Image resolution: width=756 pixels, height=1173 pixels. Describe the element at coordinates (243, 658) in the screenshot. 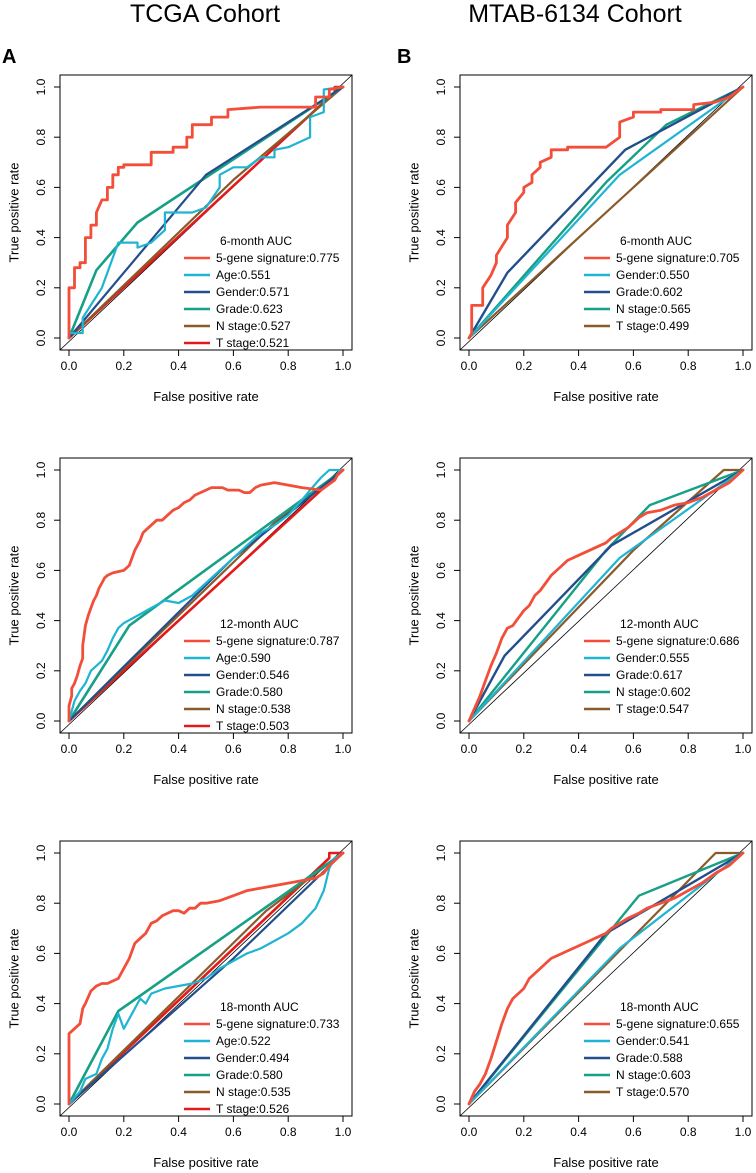

I see `legend-entry: Age:0.590` at that location.